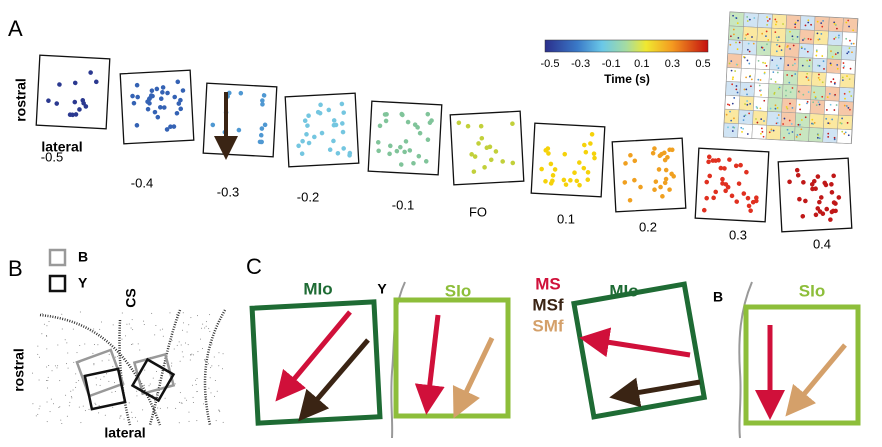 This screenshot has height=447, width=882. What do you see at coordinates (626, 46) in the screenshot?
I see `colorbar` at bounding box center [626, 46].